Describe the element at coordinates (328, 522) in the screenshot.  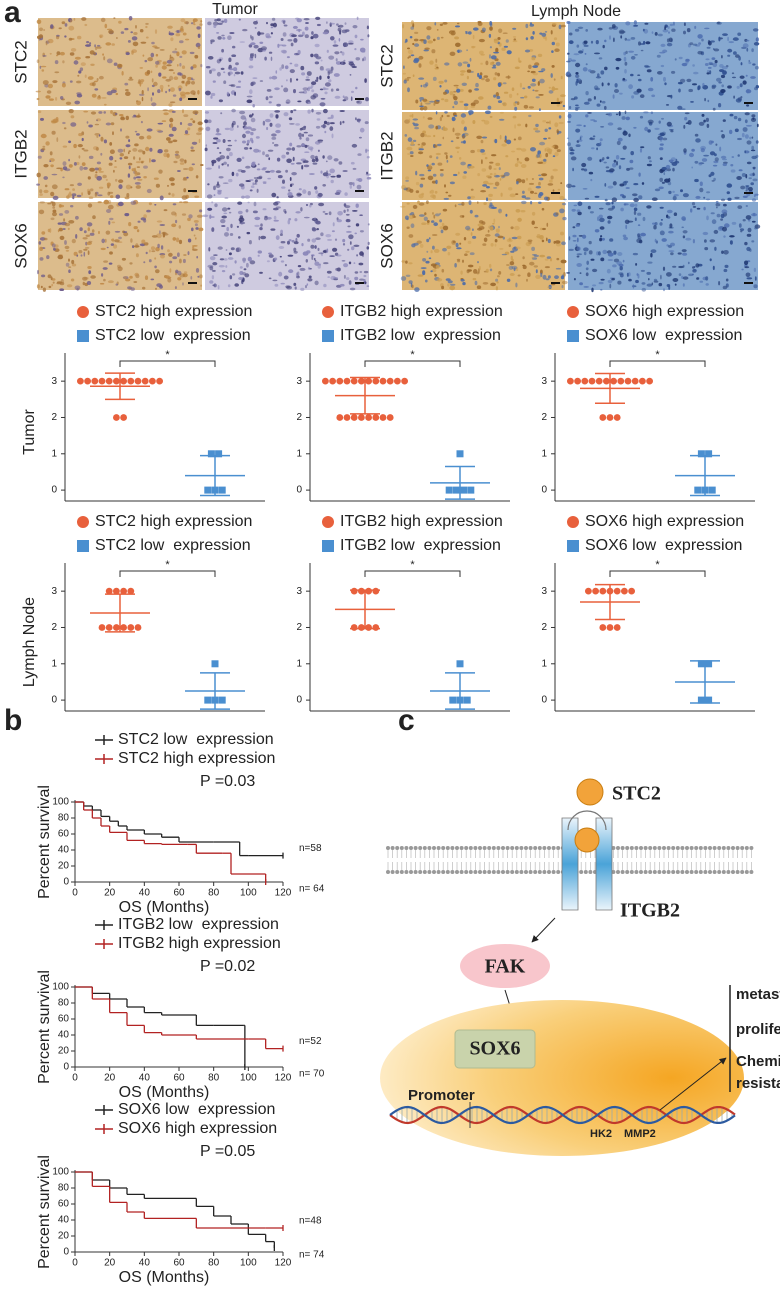
I see `legend-marker` at that location.